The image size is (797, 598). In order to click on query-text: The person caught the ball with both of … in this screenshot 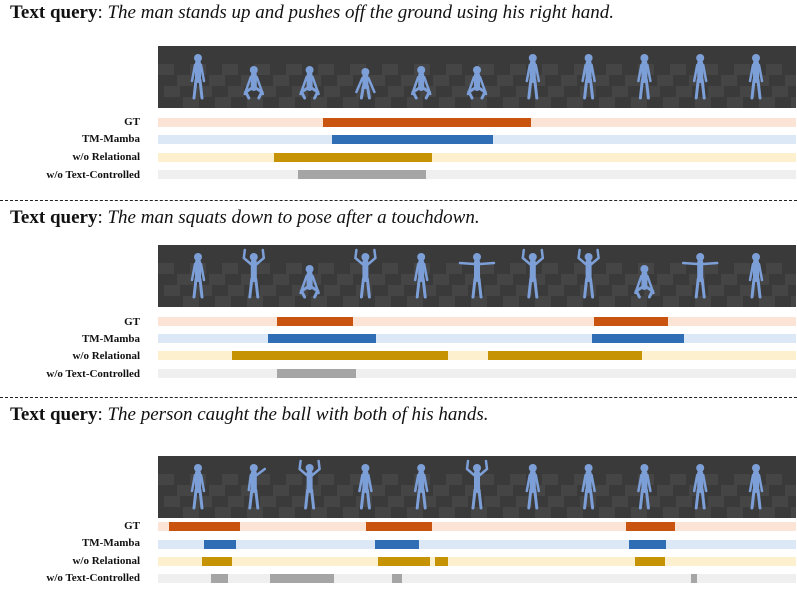, I will do `click(298, 414)`.